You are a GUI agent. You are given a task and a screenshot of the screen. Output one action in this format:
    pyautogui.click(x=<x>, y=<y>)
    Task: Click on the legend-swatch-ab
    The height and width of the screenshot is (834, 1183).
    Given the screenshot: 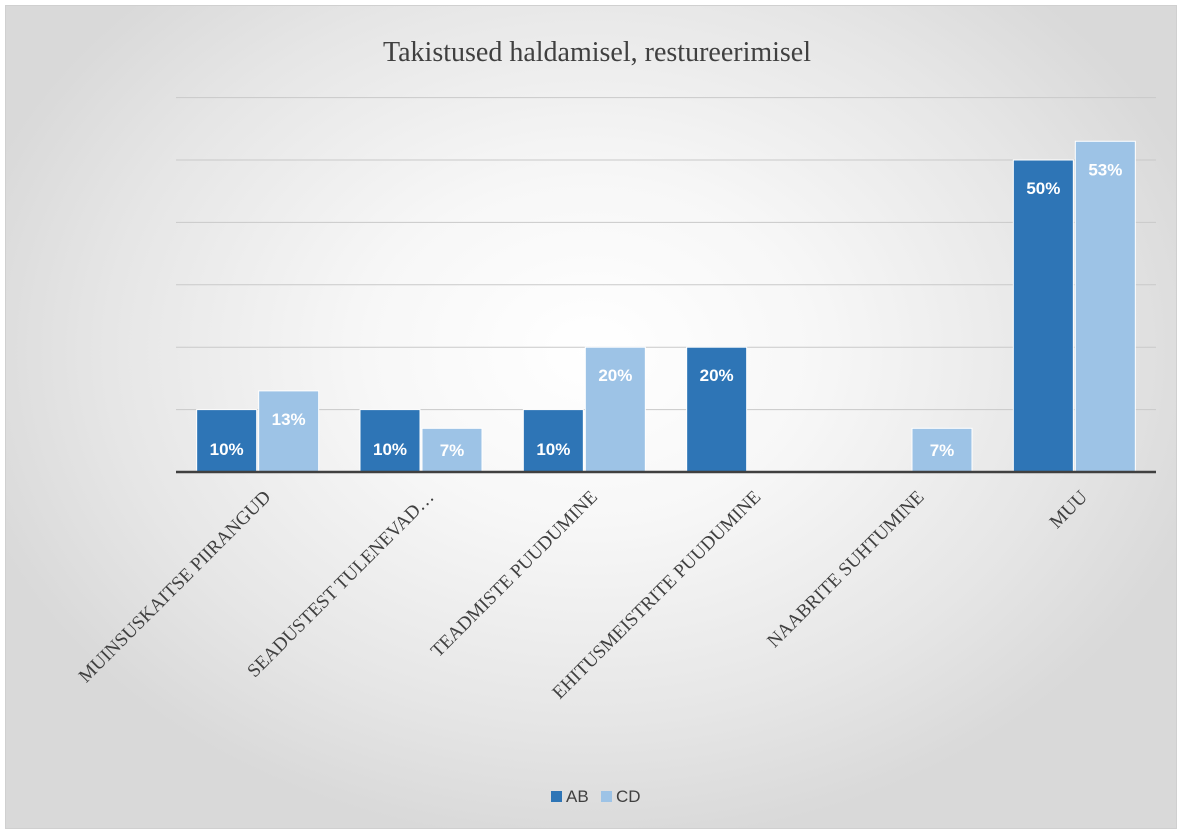 What is the action you would take?
    pyautogui.click(x=556, y=796)
    